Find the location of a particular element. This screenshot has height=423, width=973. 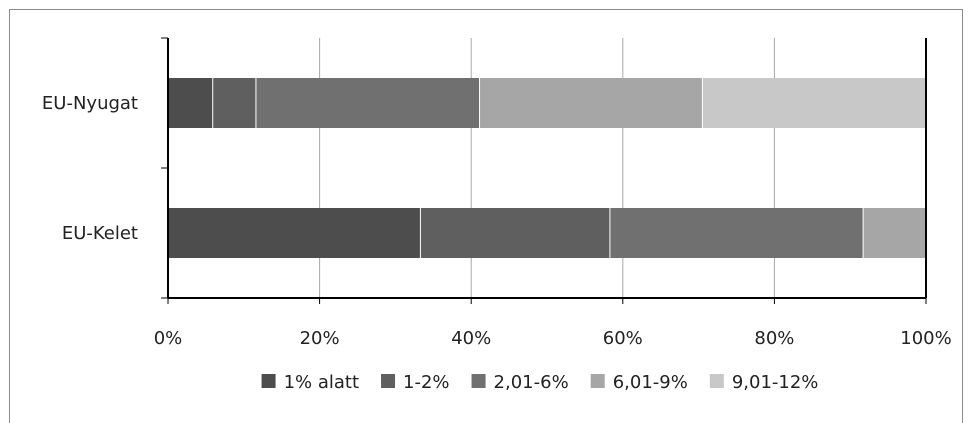

legend-label: 1% alatt is located at coordinates (321, 382).